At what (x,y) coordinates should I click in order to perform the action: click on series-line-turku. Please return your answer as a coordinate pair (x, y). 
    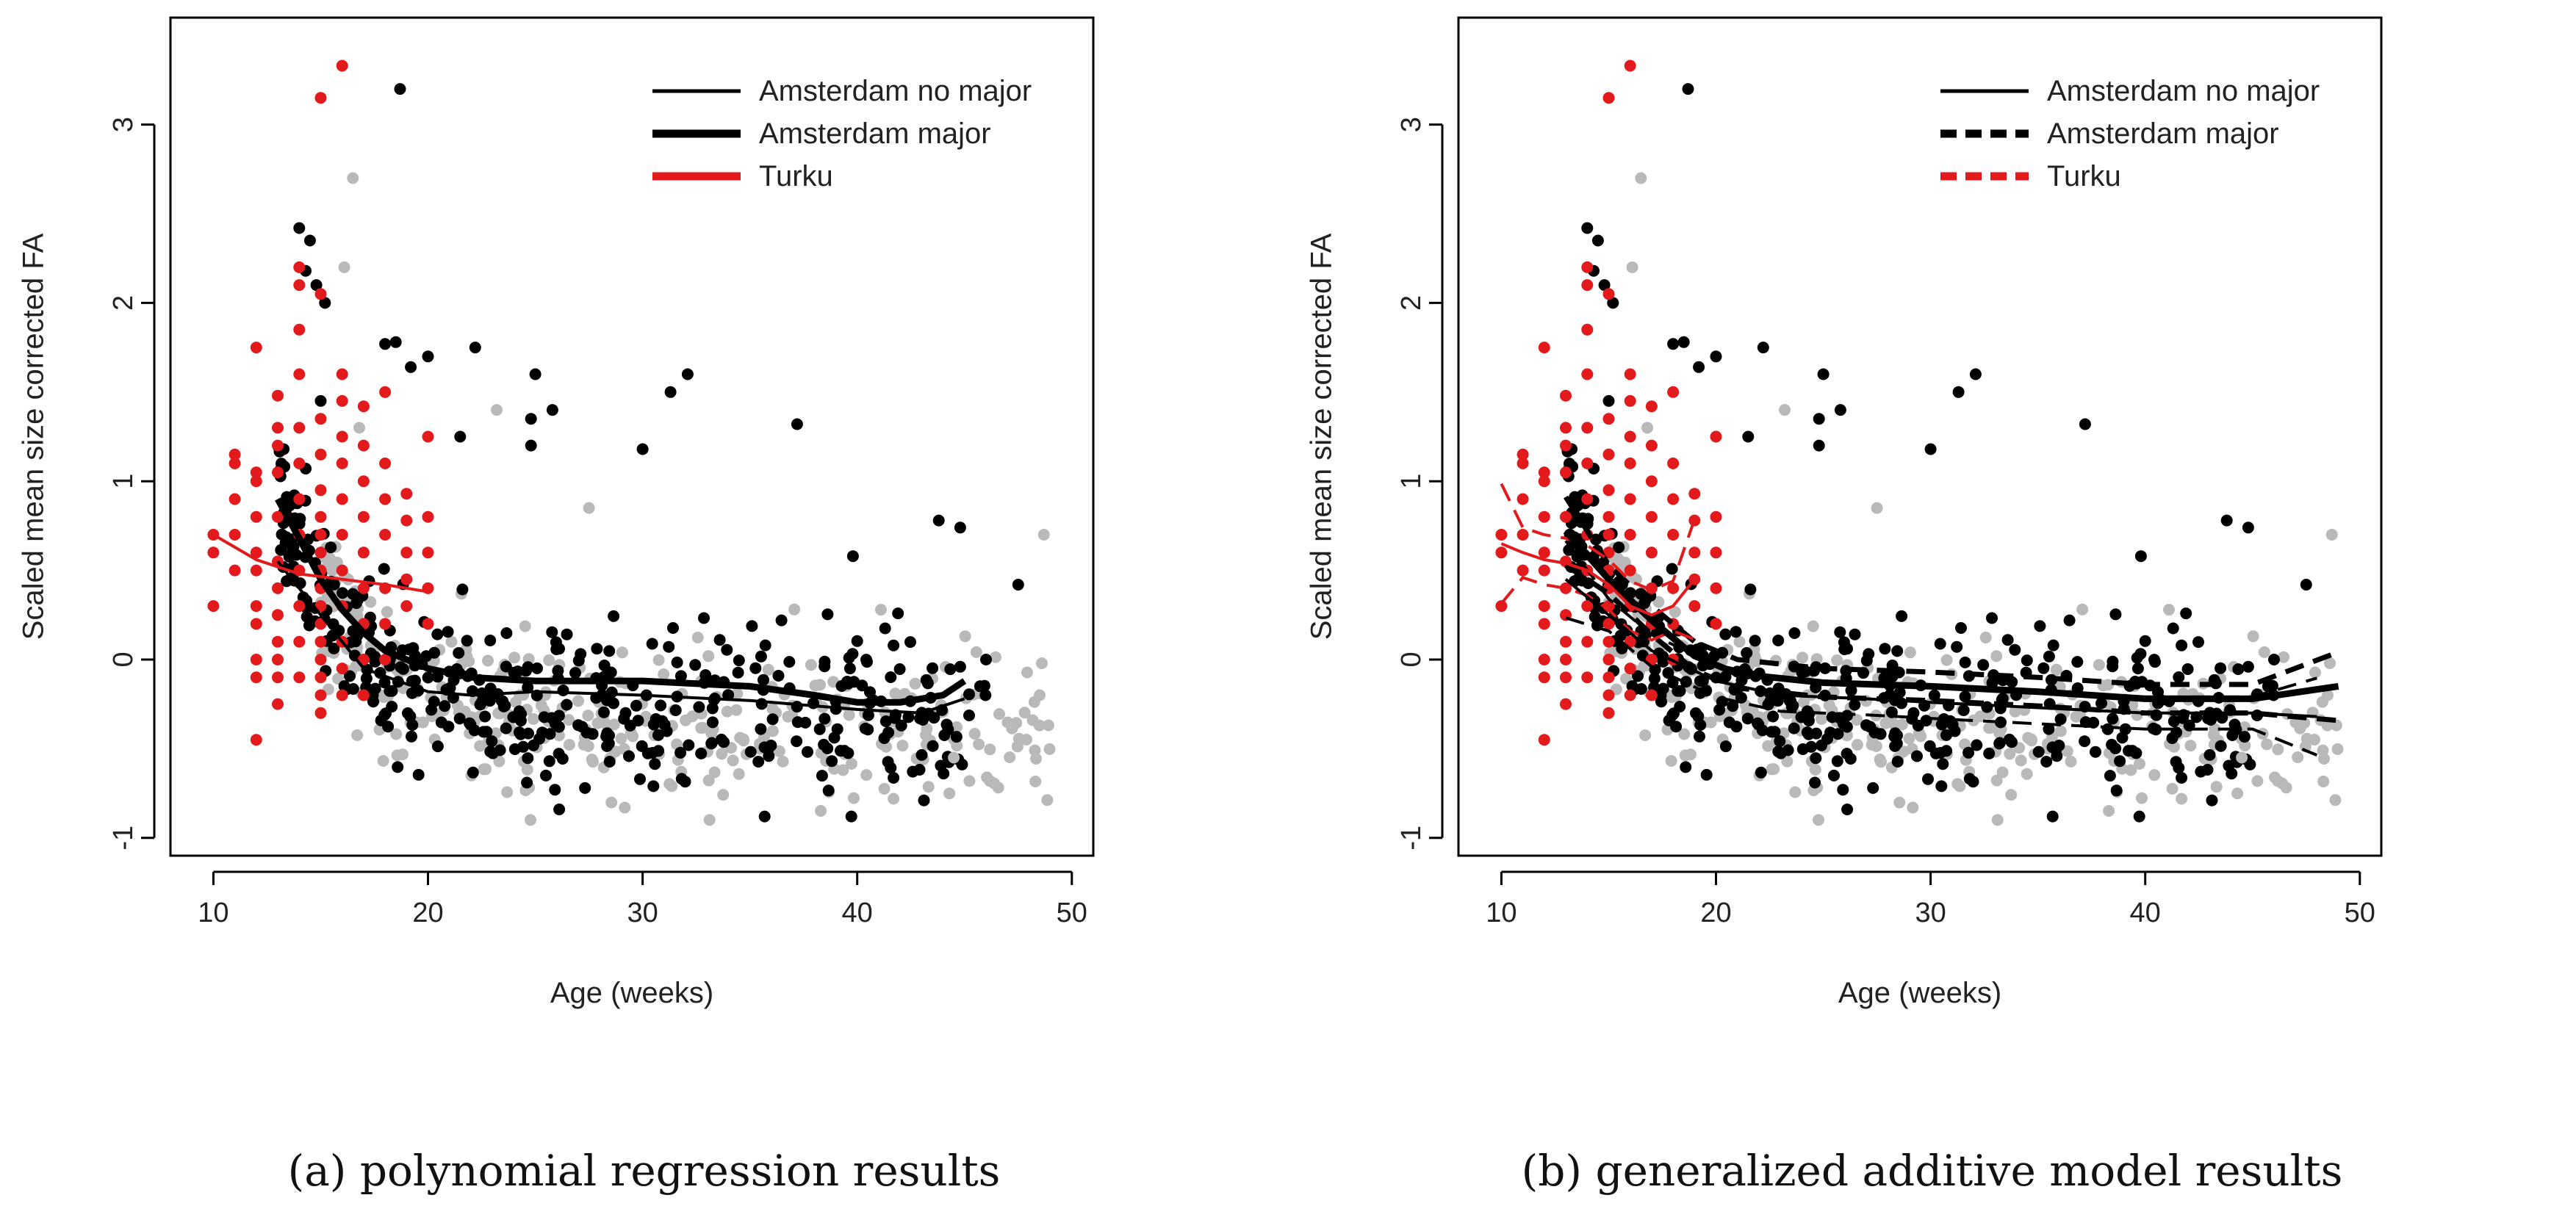
    Looking at the image, I should click on (1598, 579).